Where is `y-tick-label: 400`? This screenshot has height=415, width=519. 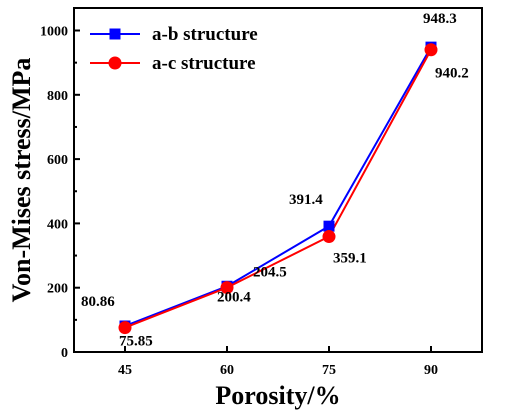
y-tick-label: 400 is located at coordinates (57, 224).